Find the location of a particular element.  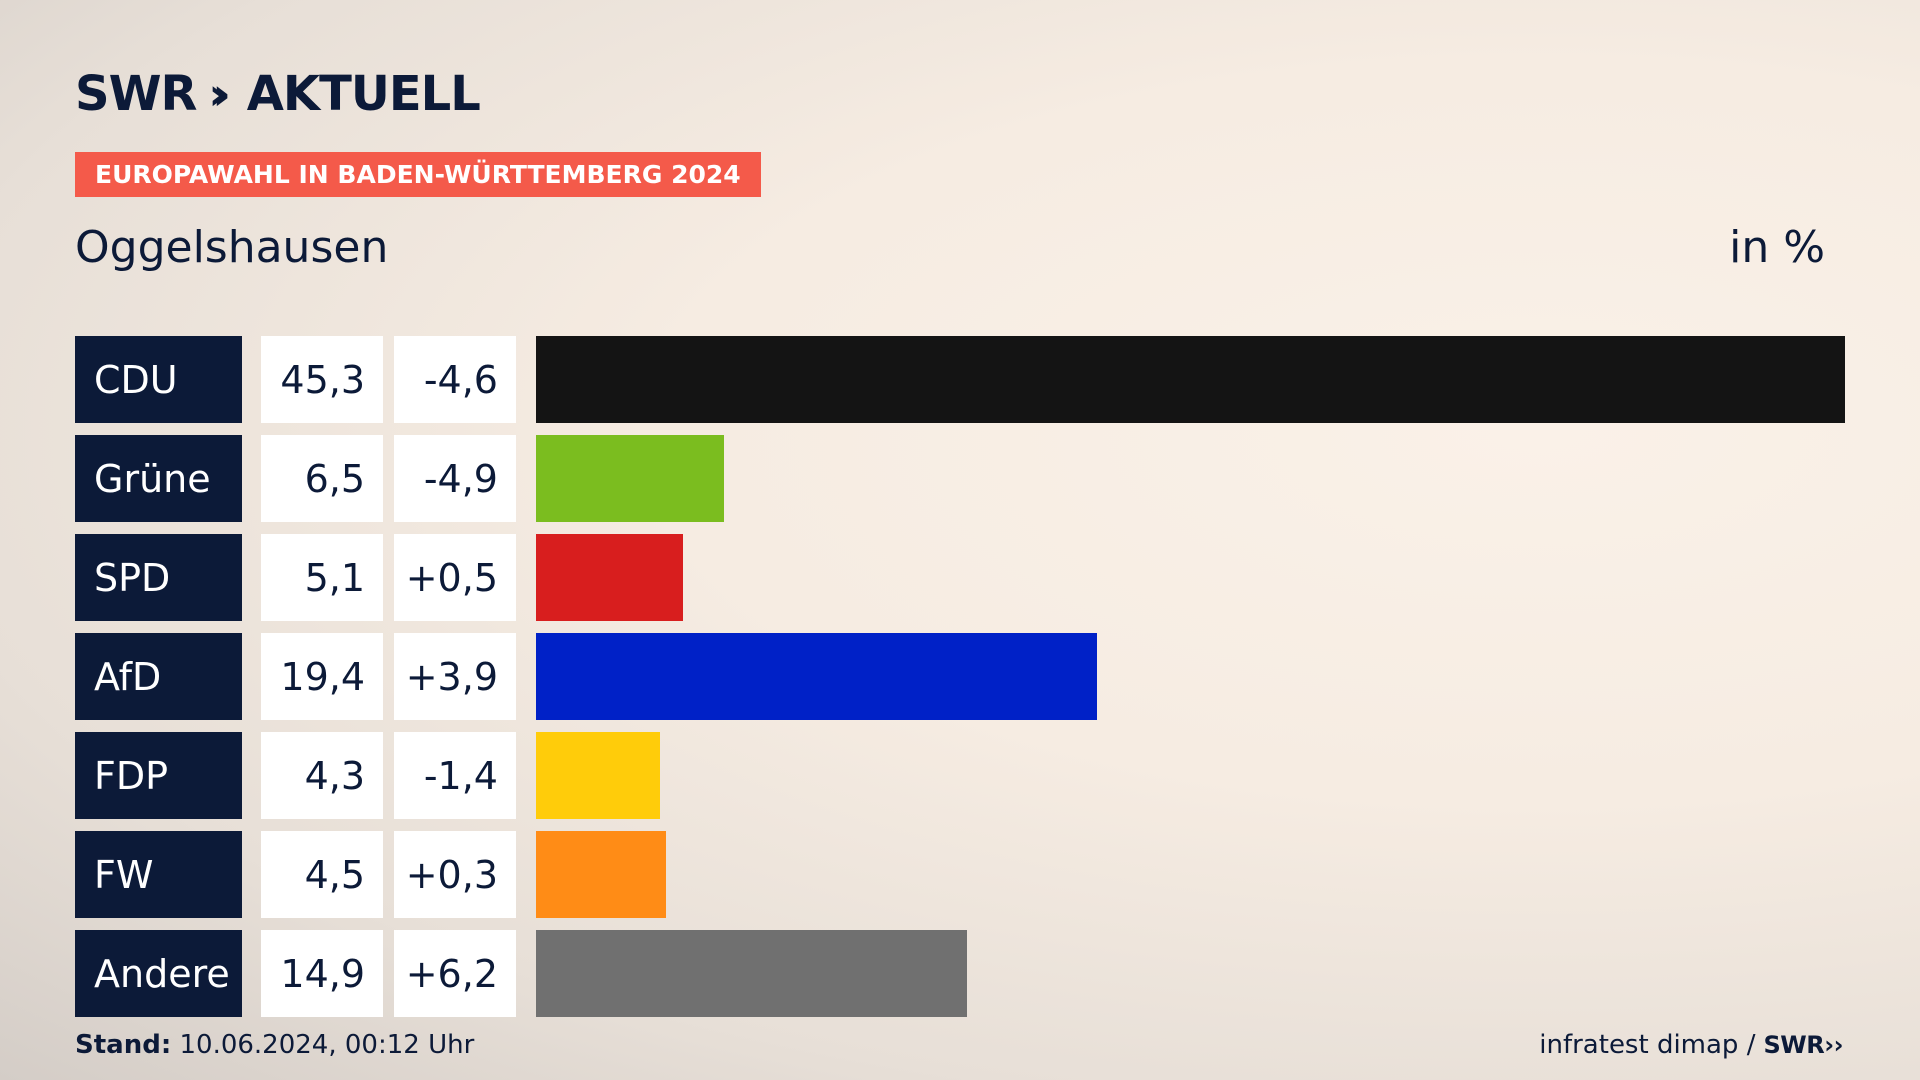

result-row-spd: SPD 5,1 +0,5 is located at coordinates (960, 577).